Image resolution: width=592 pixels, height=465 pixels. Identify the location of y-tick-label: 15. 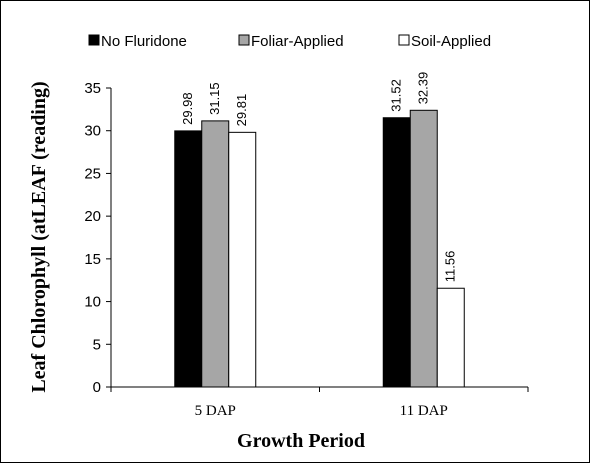
(92, 259).